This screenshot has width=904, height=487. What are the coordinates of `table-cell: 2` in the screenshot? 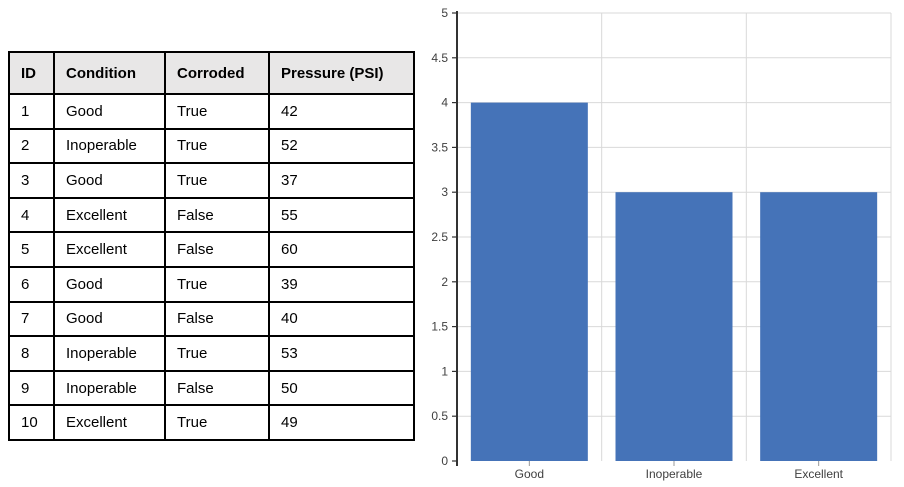 It's located at (31, 146).